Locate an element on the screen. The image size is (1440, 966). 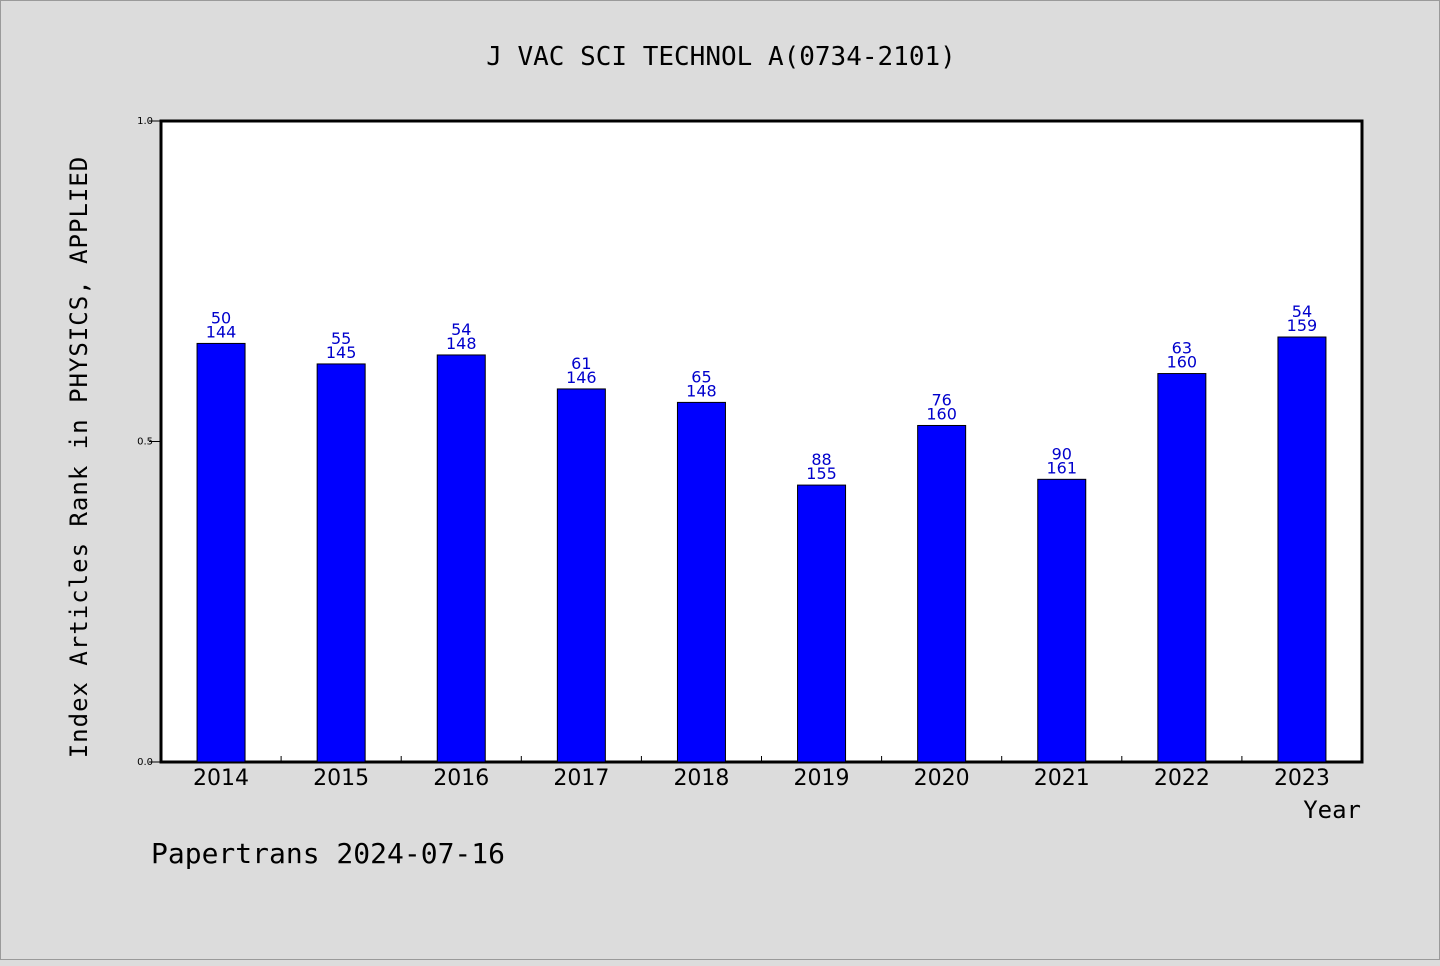
data-label-rank: 50 is located at coordinates (221, 317).